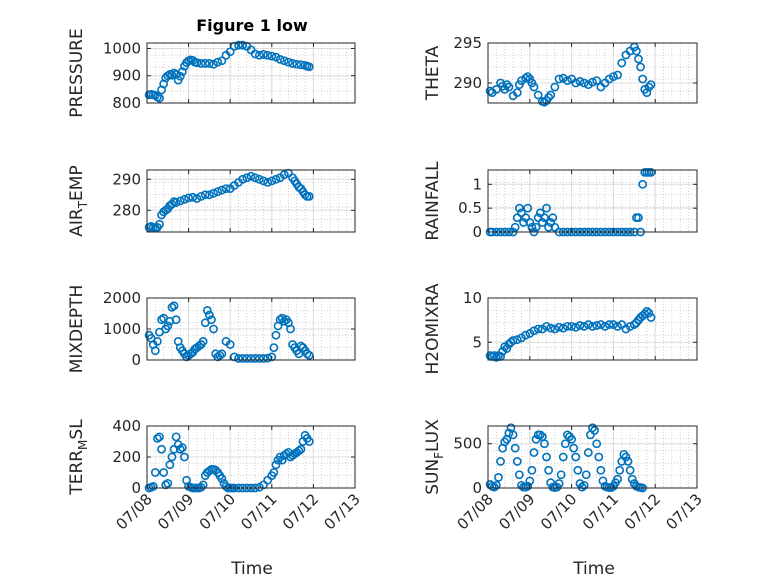 This screenshot has height=583, width=778. I want to click on minor-grid, so click(592, 73).